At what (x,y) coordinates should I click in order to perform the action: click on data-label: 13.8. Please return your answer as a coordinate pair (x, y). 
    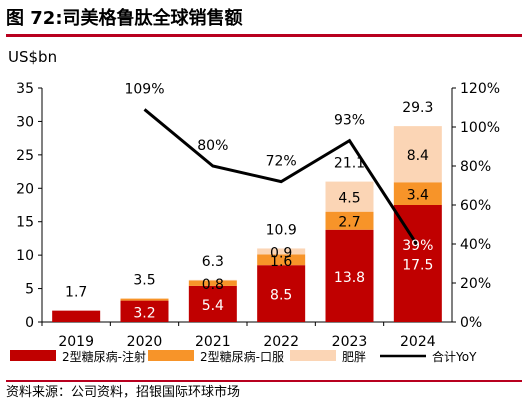
    Looking at the image, I should click on (349, 278).